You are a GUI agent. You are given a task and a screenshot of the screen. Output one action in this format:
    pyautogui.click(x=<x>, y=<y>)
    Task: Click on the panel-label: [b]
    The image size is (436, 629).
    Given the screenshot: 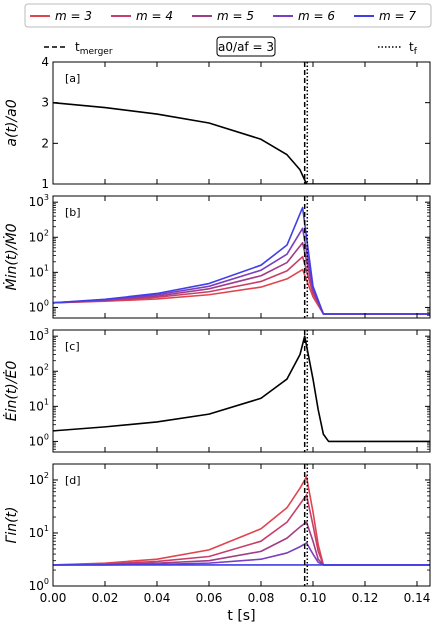 What is the action you would take?
    pyautogui.click(x=73, y=212)
    